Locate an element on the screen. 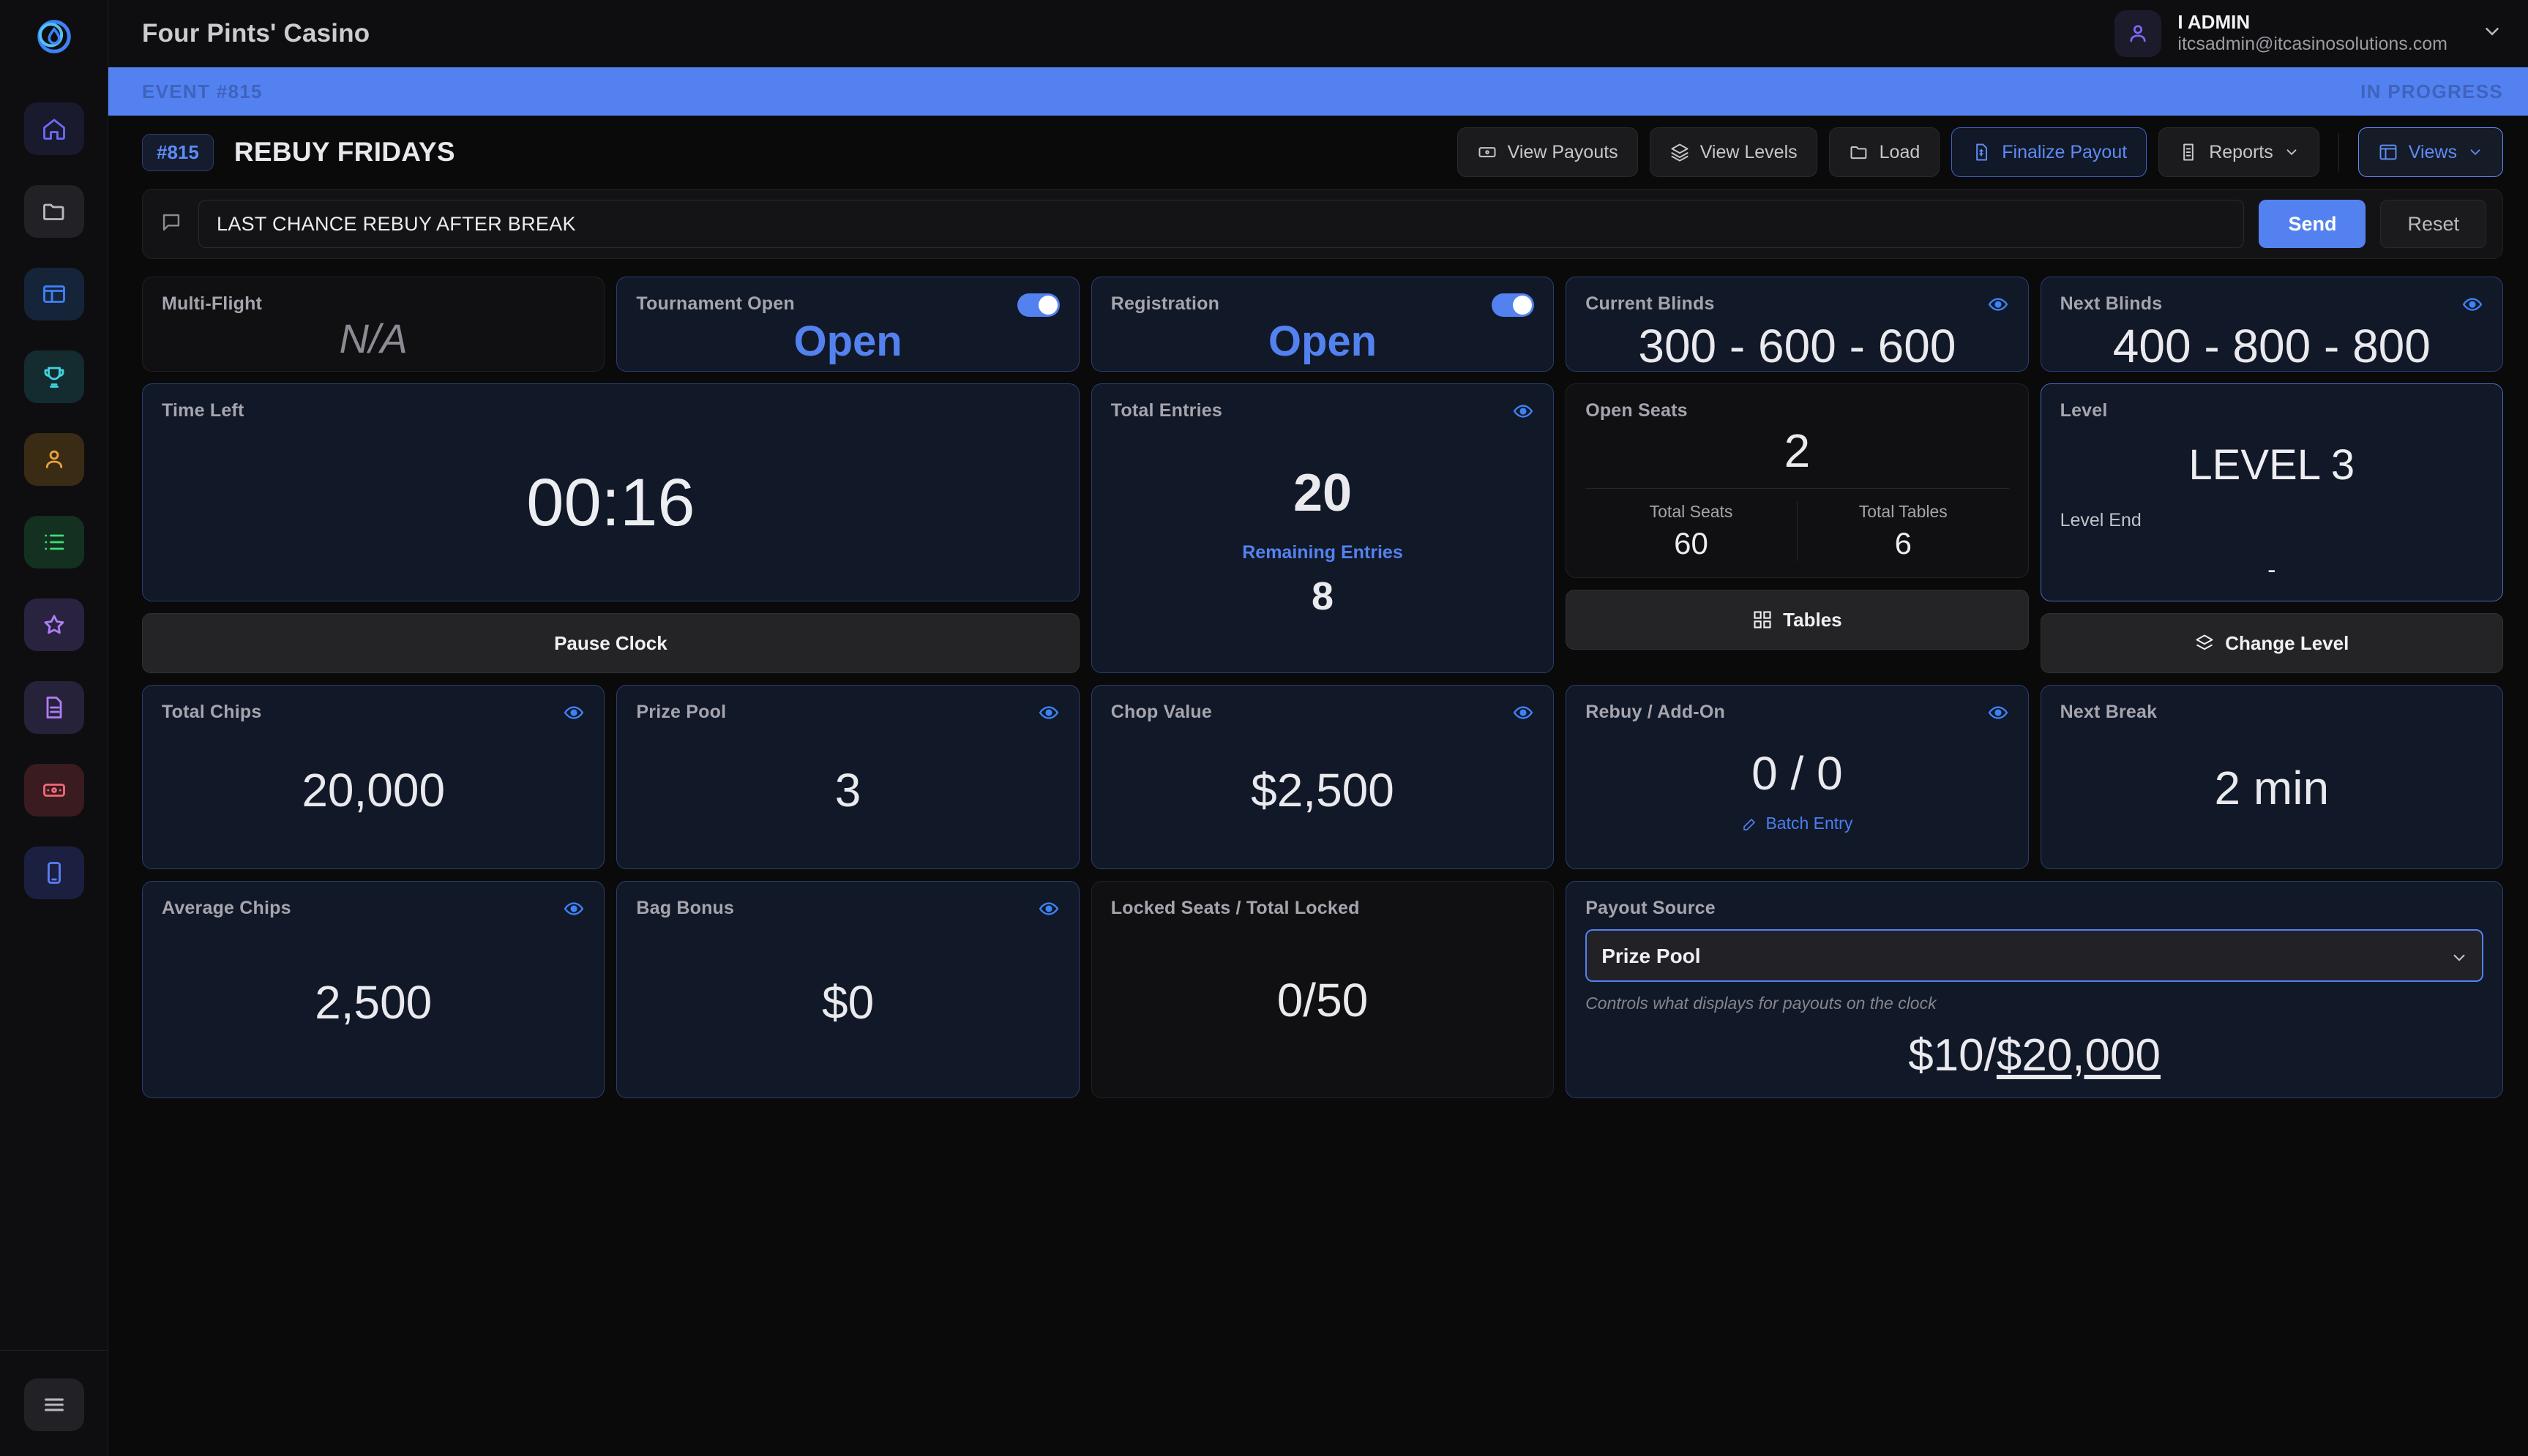 The width and height of the screenshot is (2528, 1456). total-seats-block: Total Seats 60 is located at coordinates (1691, 531).